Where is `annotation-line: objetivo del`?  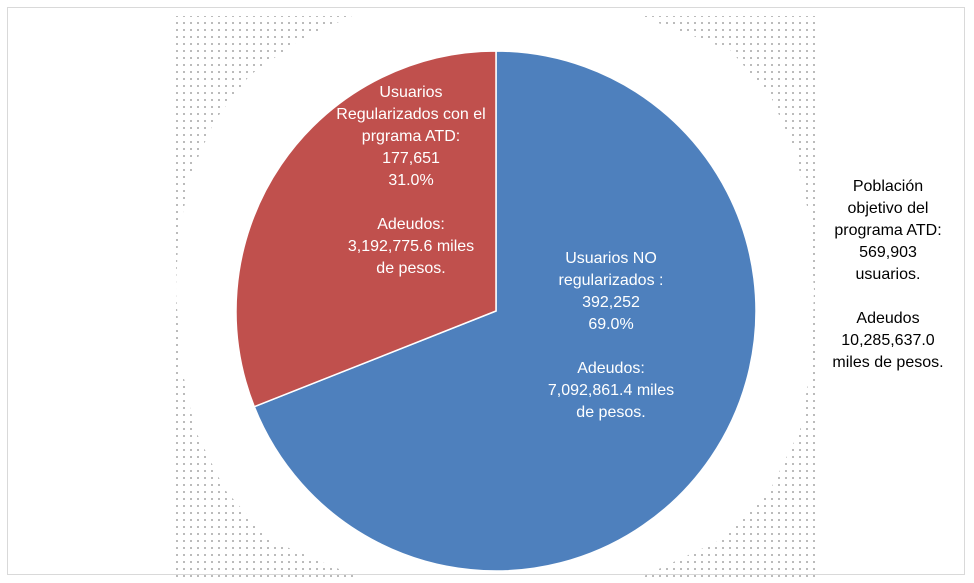
annotation-line: objetivo del is located at coordinates (888, 208).